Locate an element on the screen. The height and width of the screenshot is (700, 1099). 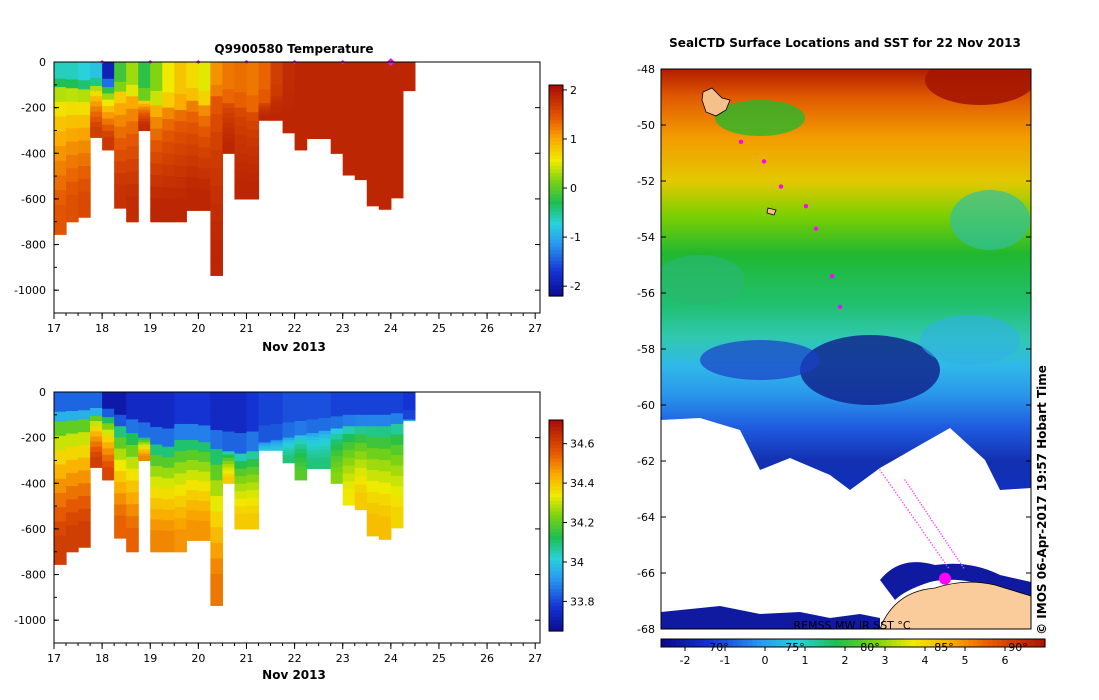
temperature-colorbar: 2 1 0 -1 -2 is located at coordinates (564, 190).